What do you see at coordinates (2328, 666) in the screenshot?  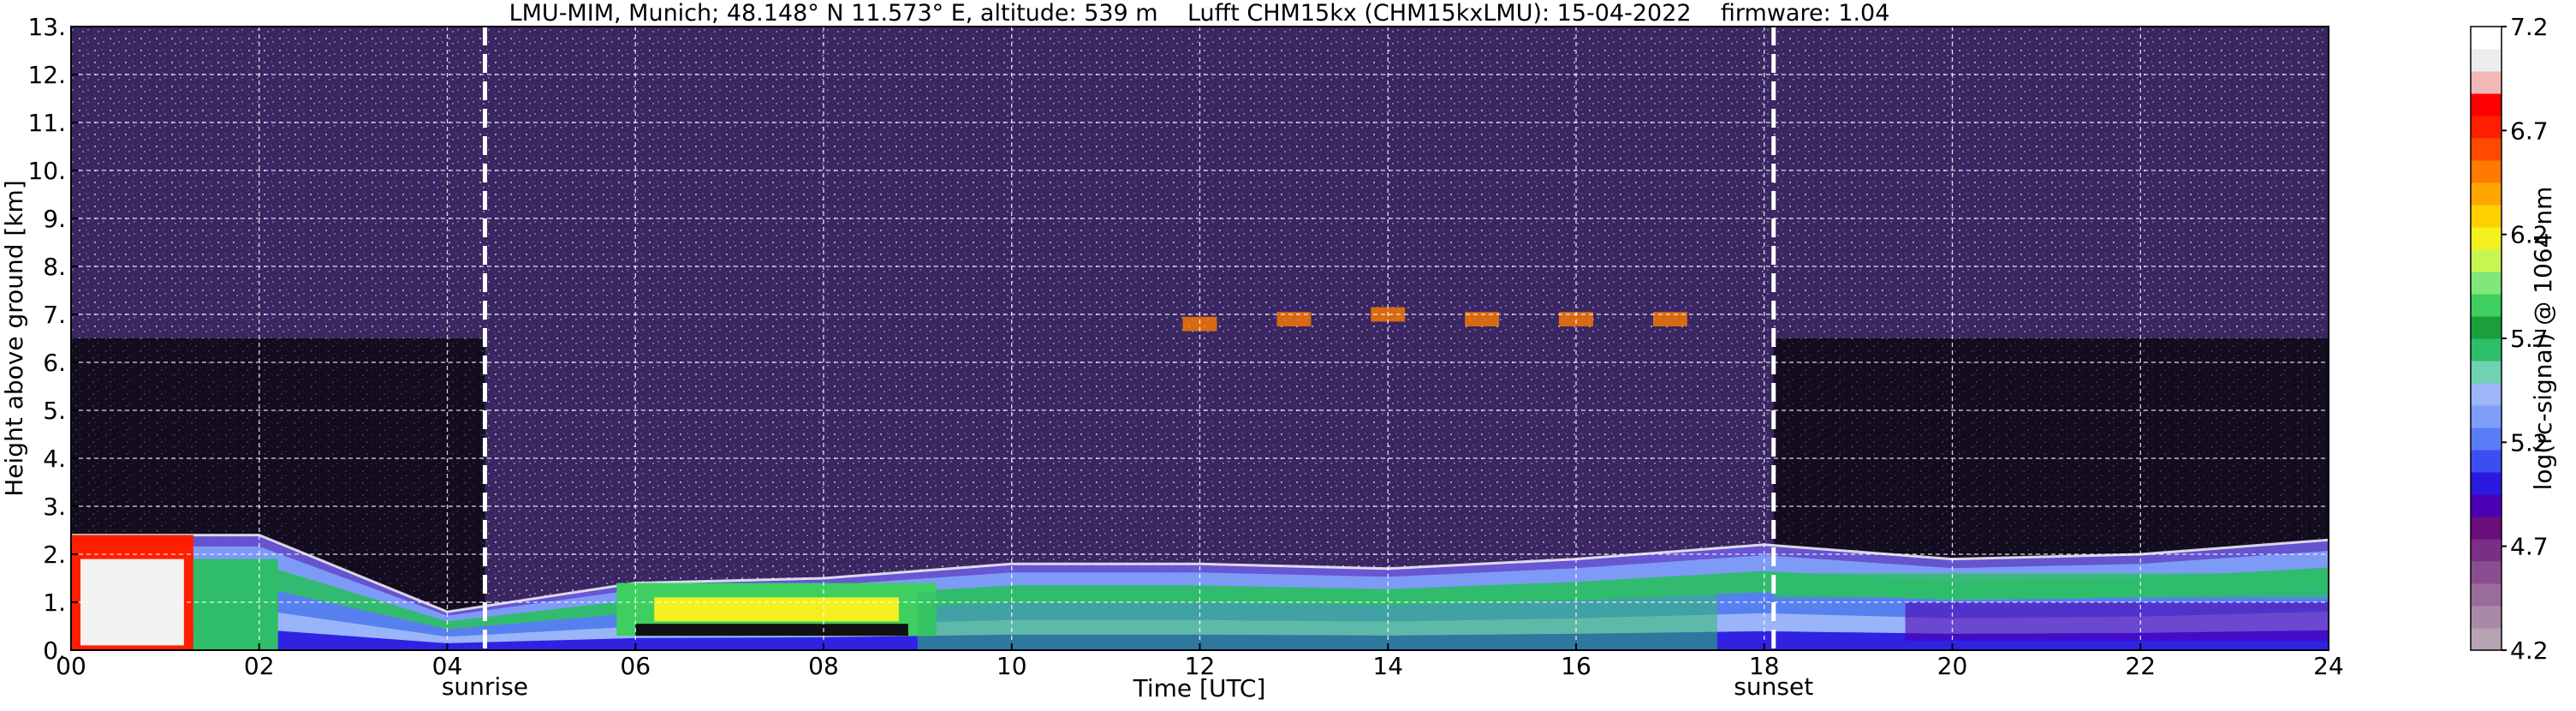 I see `x-tick-label: 24` at bounding box center [2328, 666].